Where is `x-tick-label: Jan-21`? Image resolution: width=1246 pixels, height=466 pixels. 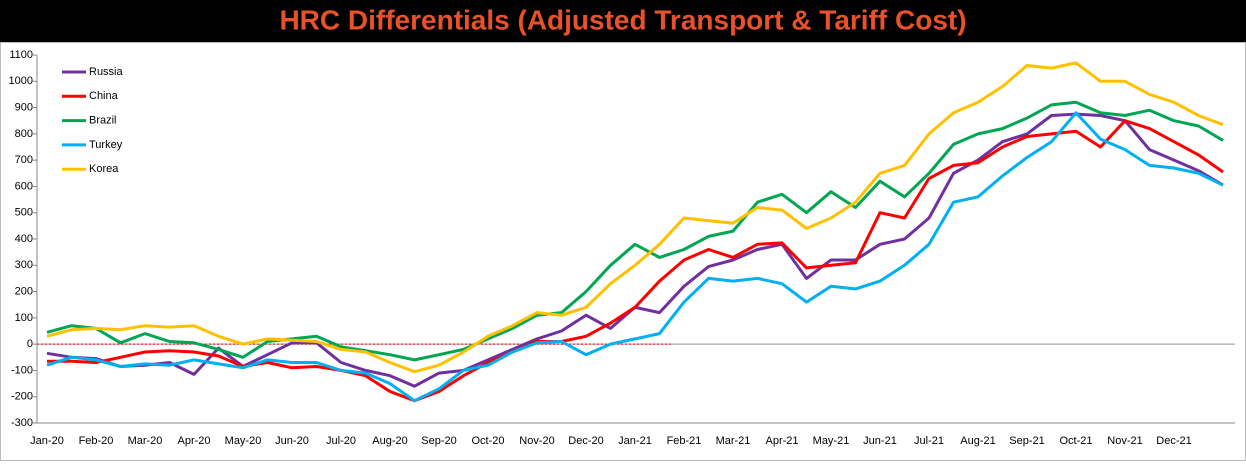 x-tick-label: Jan-21 is located at coordinates (635, 441).